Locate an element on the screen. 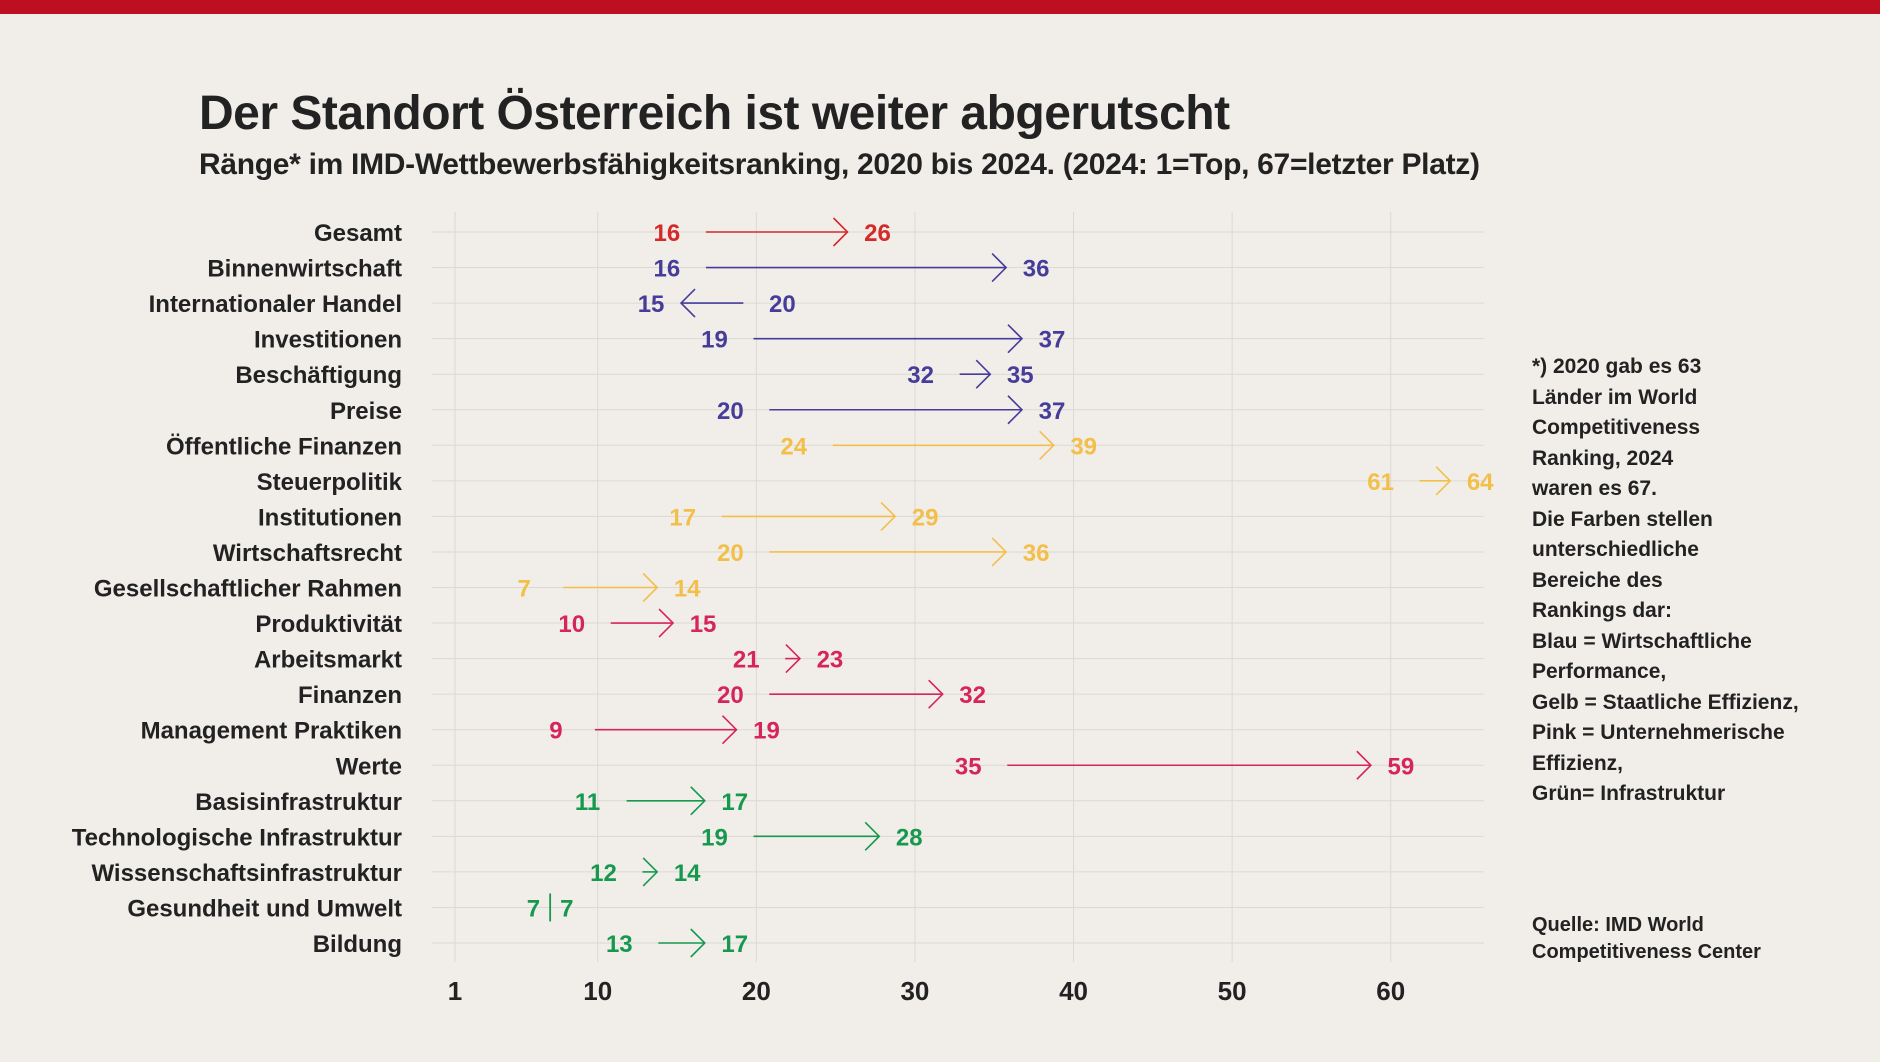 The height and width of the screenshot is (1062, 1880). footnote-line: Bereiche des is located at coordinates (1597, 580).